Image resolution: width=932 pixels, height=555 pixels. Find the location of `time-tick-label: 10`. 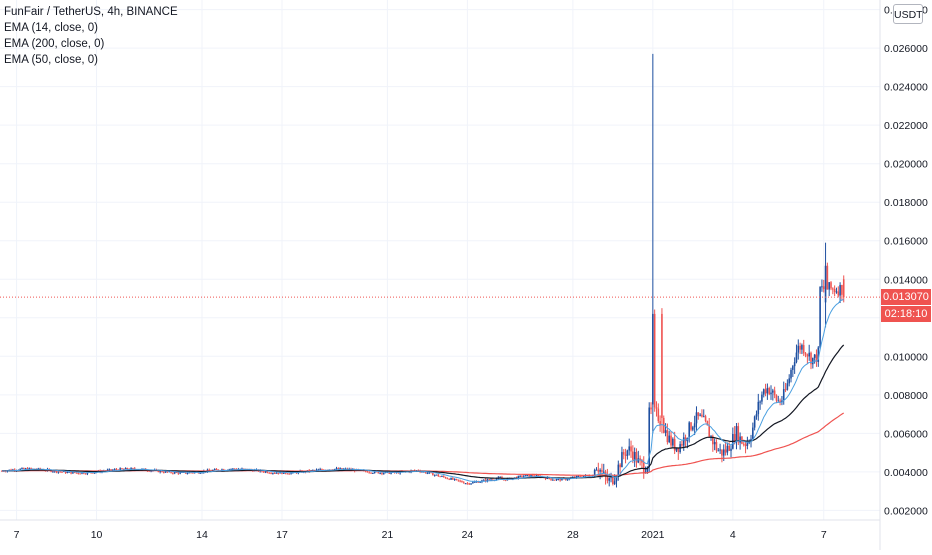

time-tick-label: 10 is located at coordinates (97, 535).